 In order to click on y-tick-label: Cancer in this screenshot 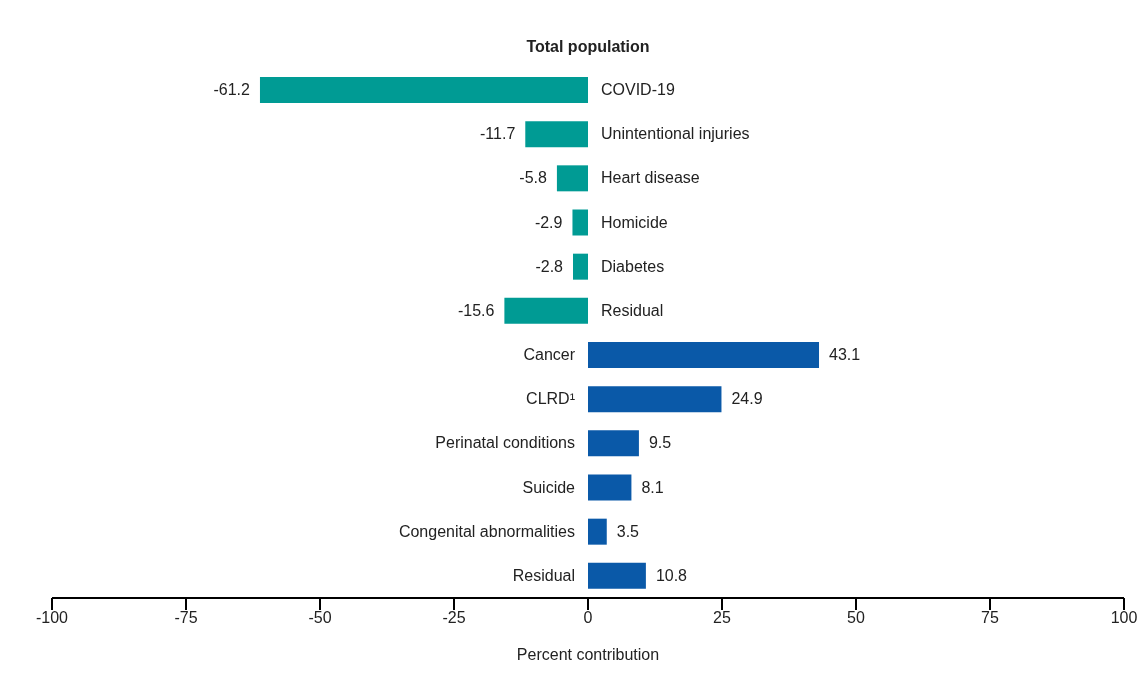, I will do `click(549, 354)`.